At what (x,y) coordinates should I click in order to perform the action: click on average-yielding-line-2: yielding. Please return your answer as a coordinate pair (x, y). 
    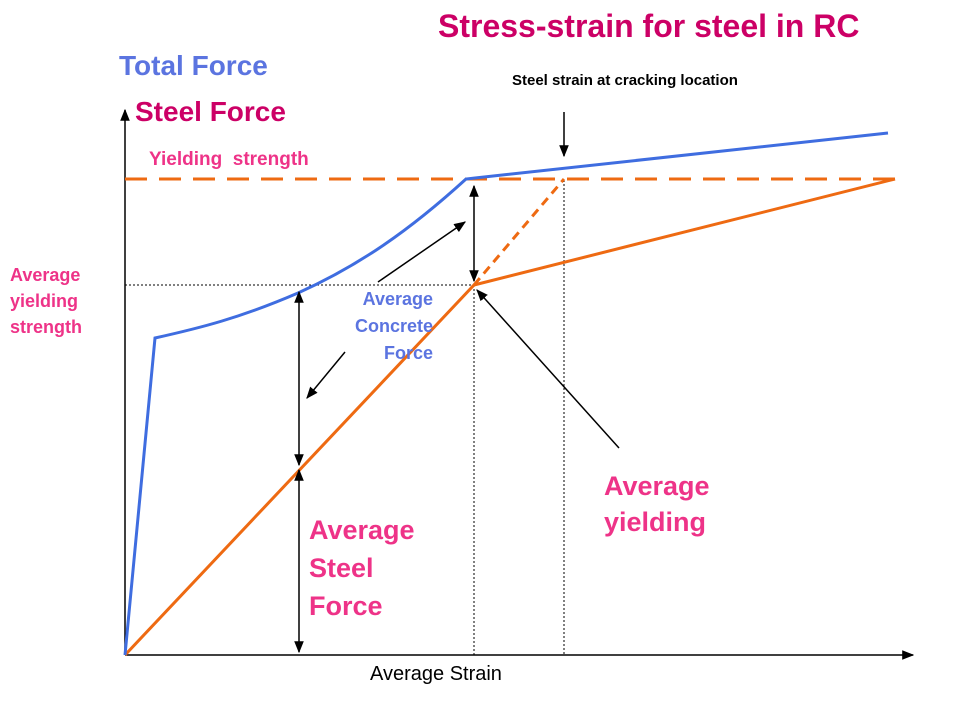
    Looking at the image, I should click on (655, 522).